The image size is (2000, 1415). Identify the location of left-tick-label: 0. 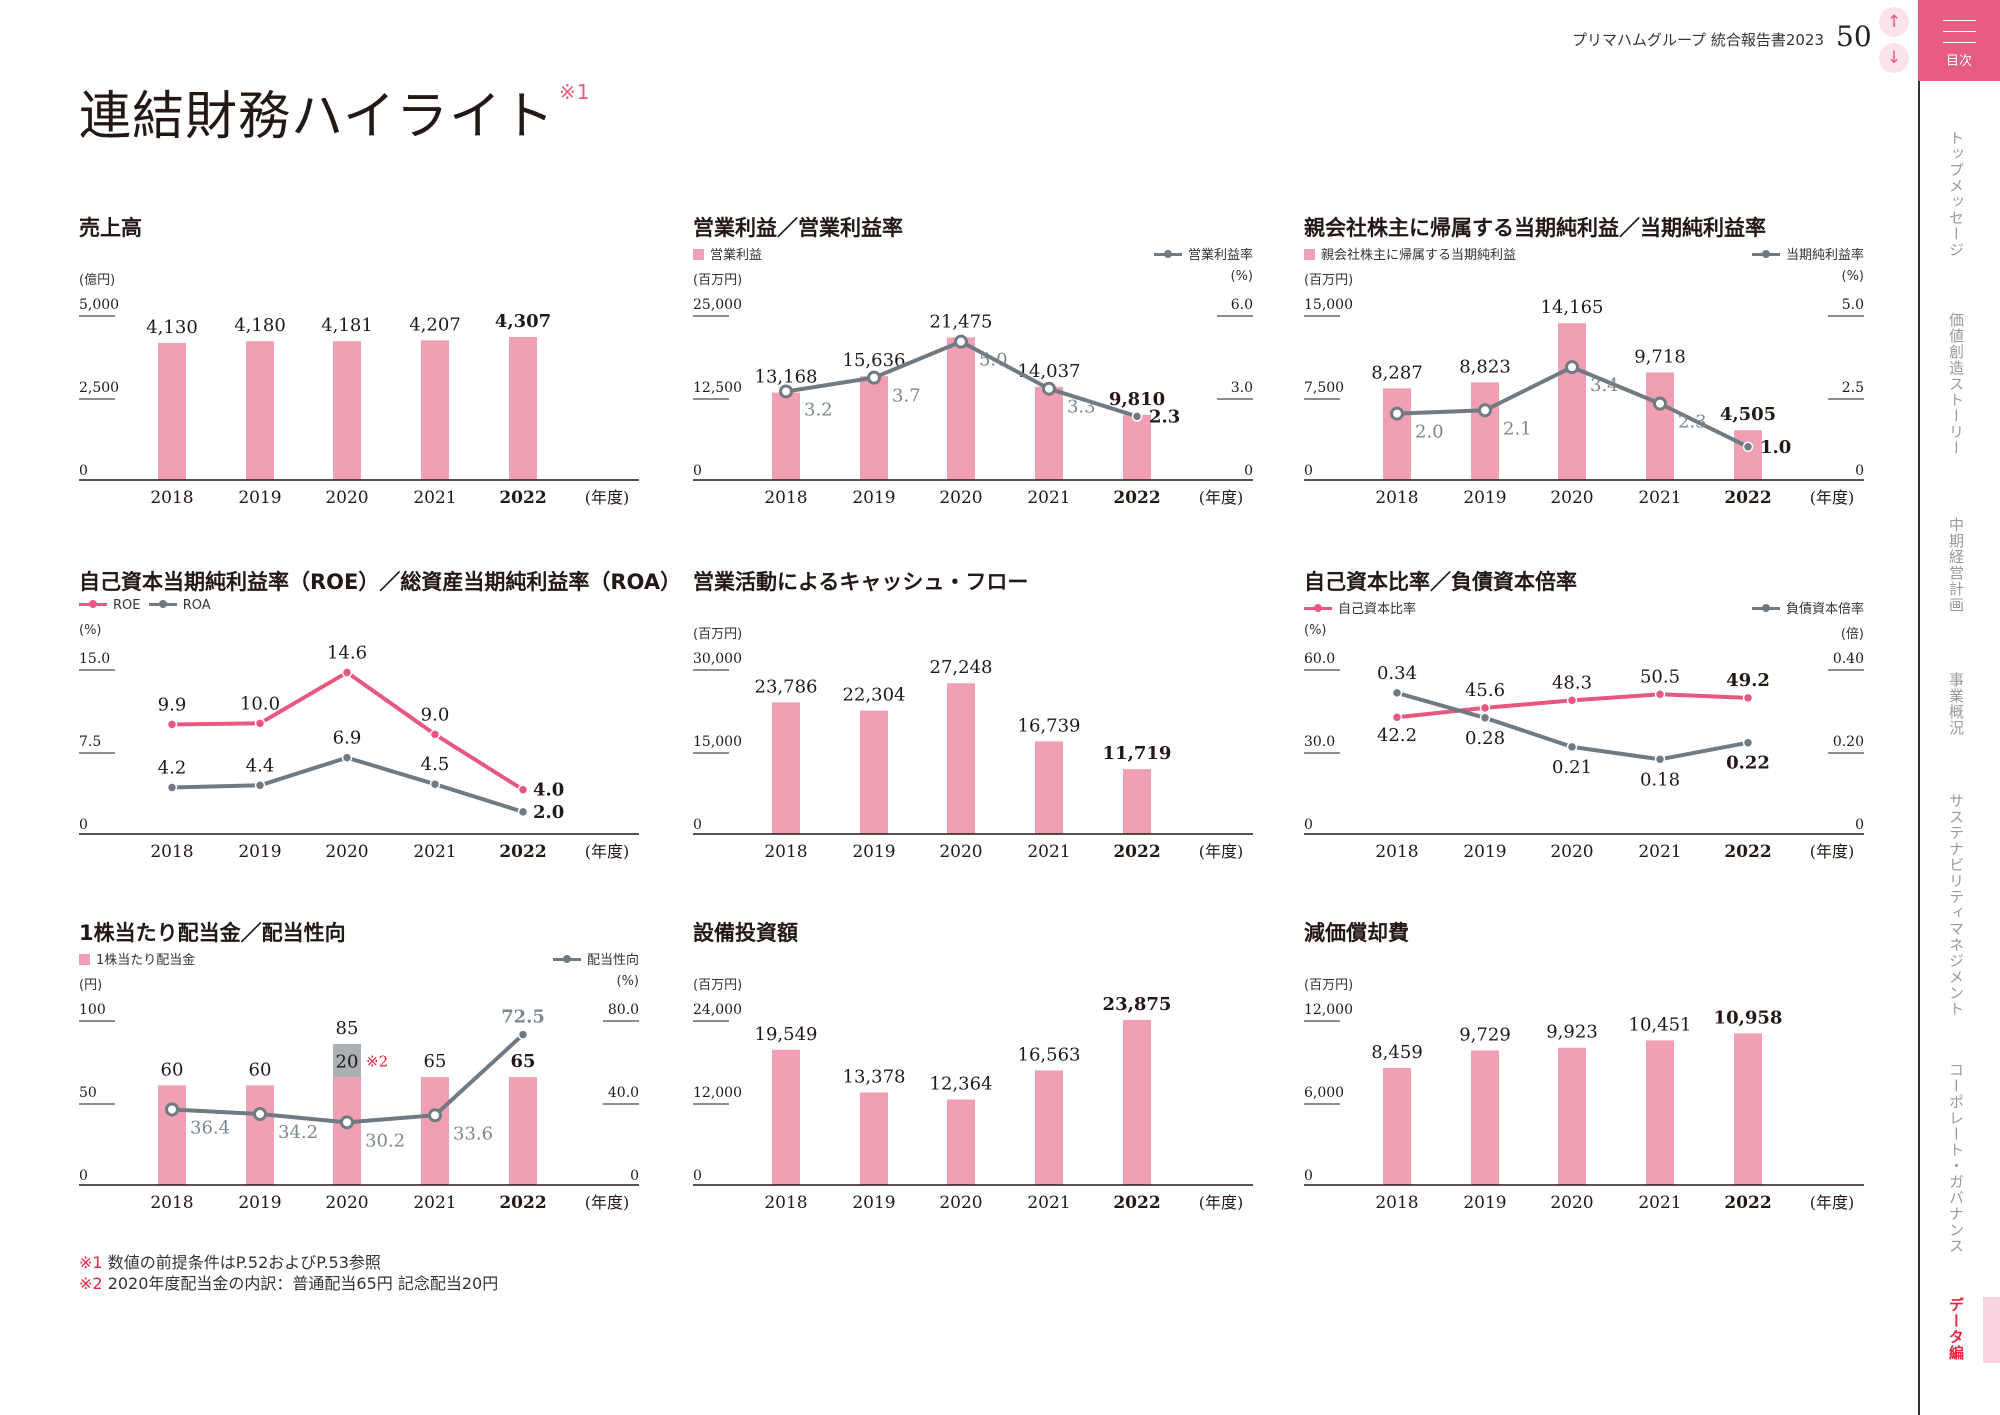
(697, 1176).